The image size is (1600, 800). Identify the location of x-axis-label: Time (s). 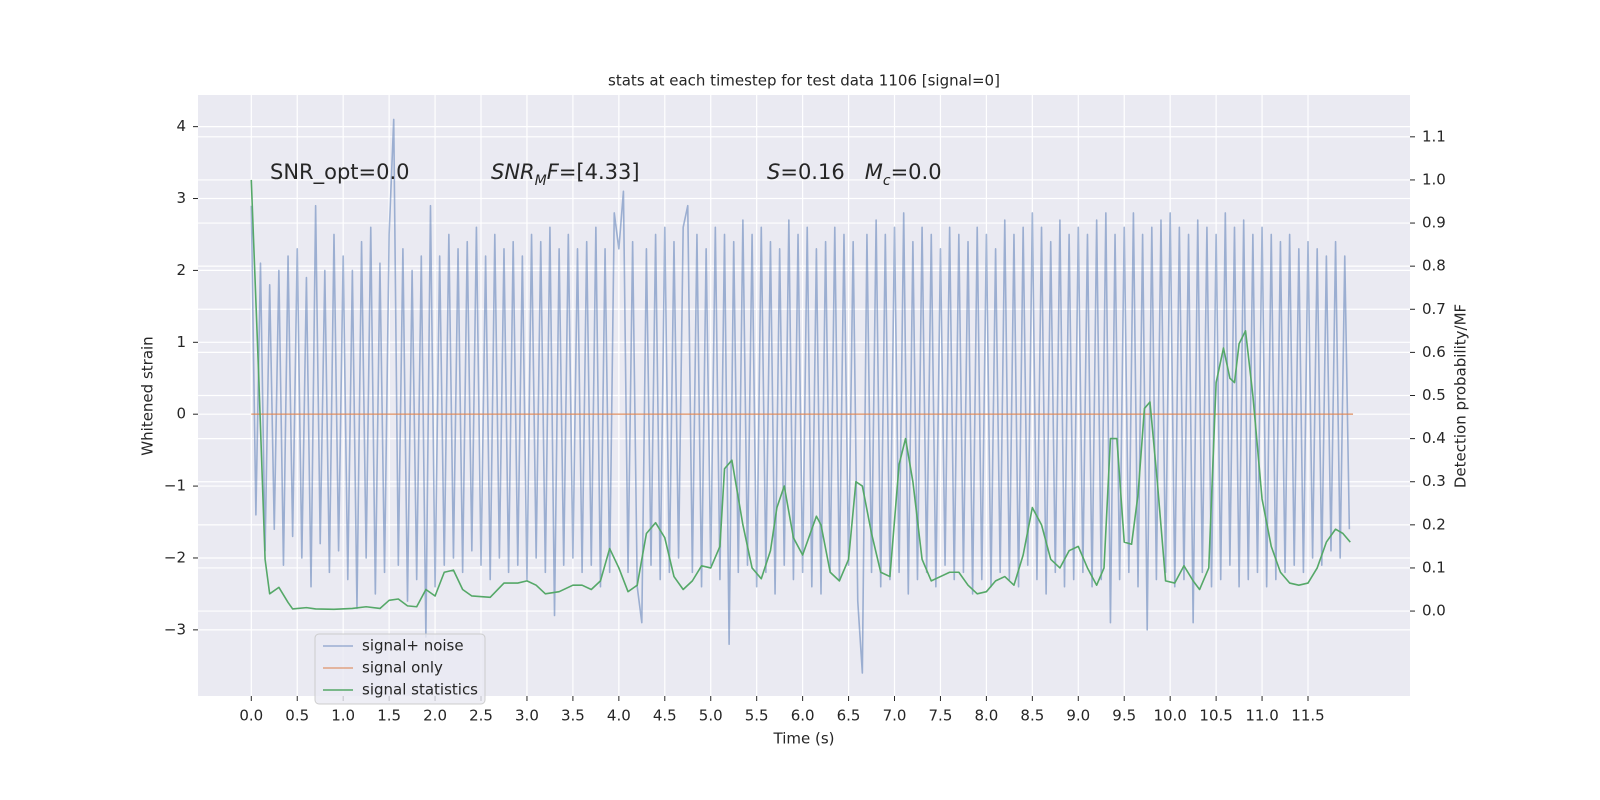
(804, 739).